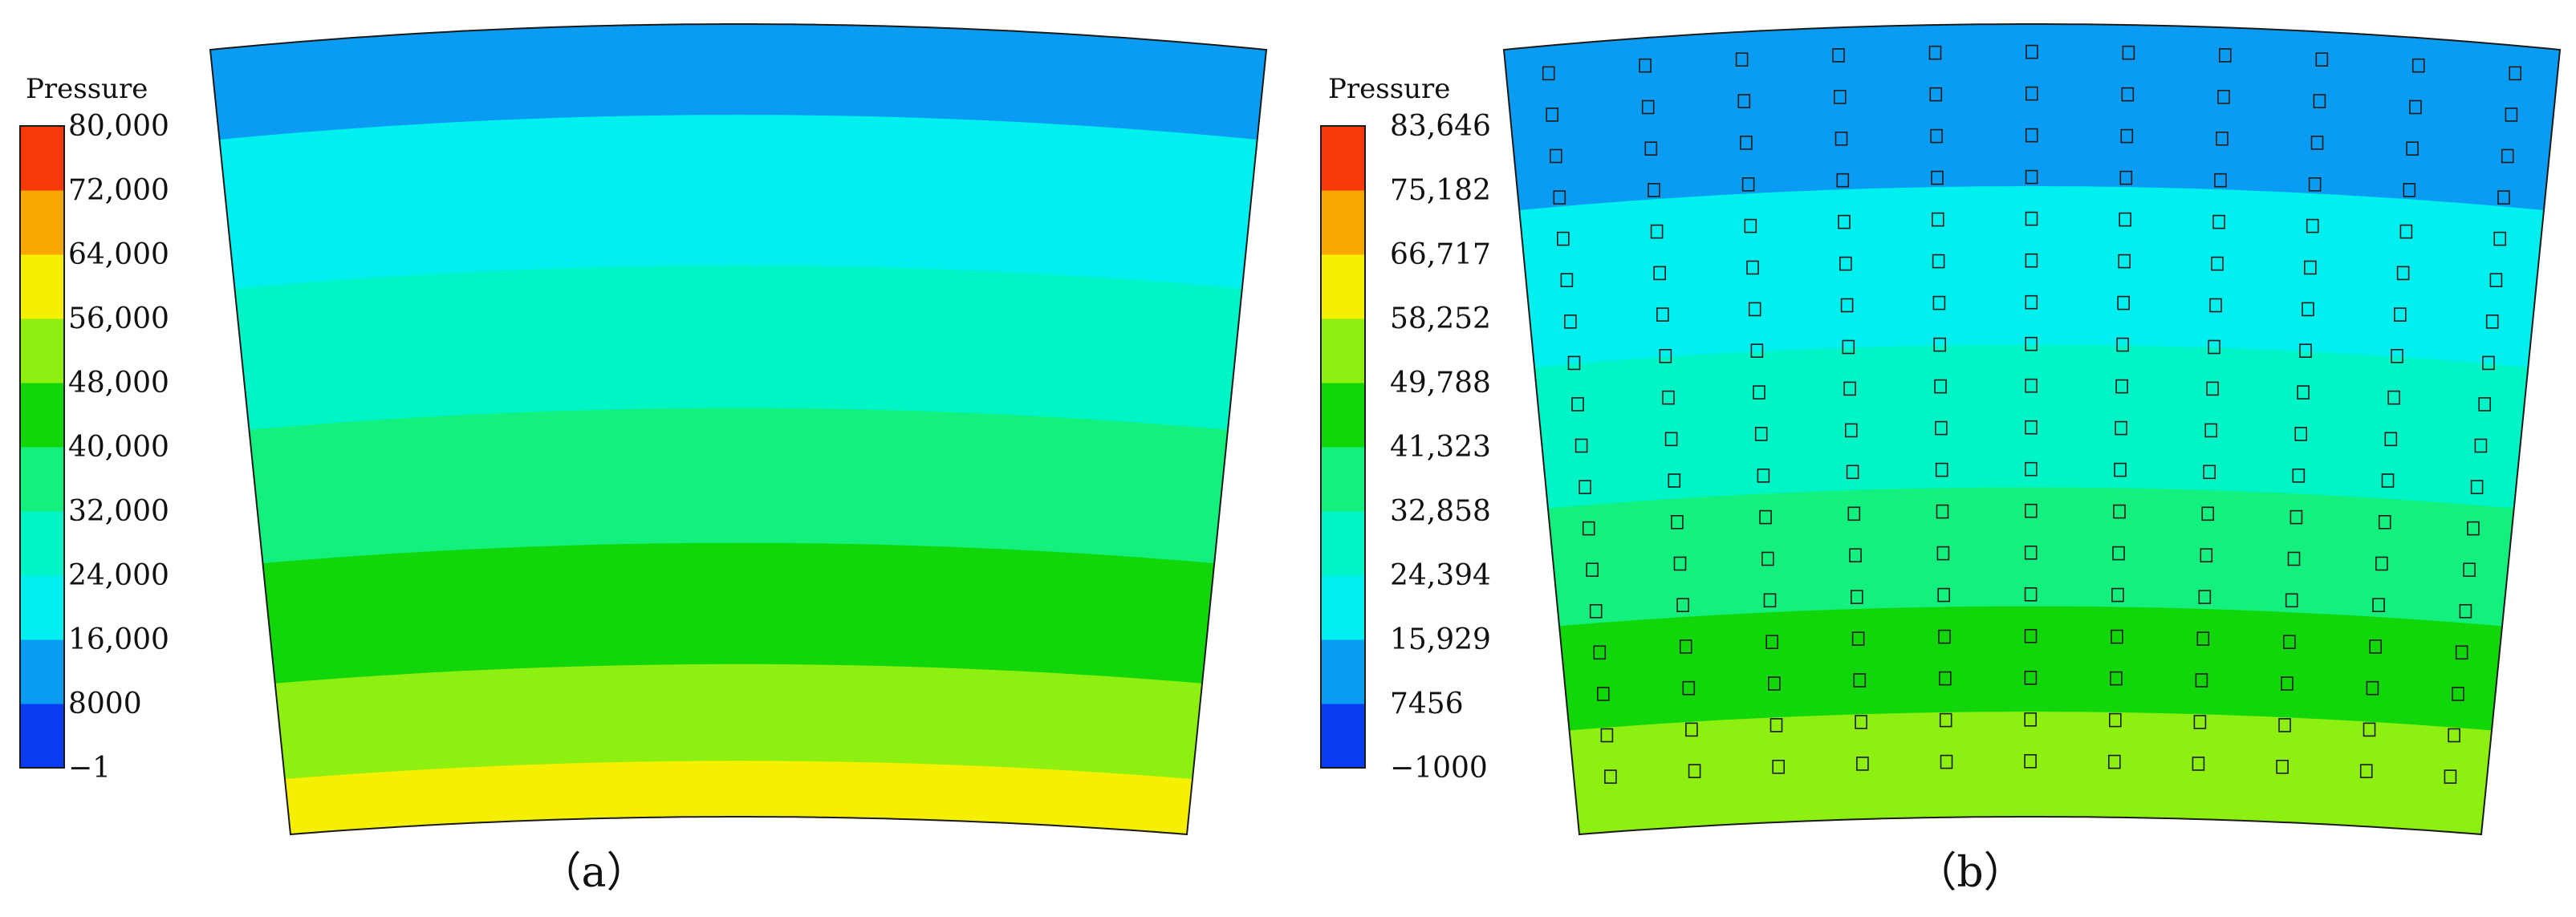 The image size is (2576, 917). Describe the element at coordinates (118, 126) in the screenshot. I see `legend-tick-a-0: 80,000` at that location.